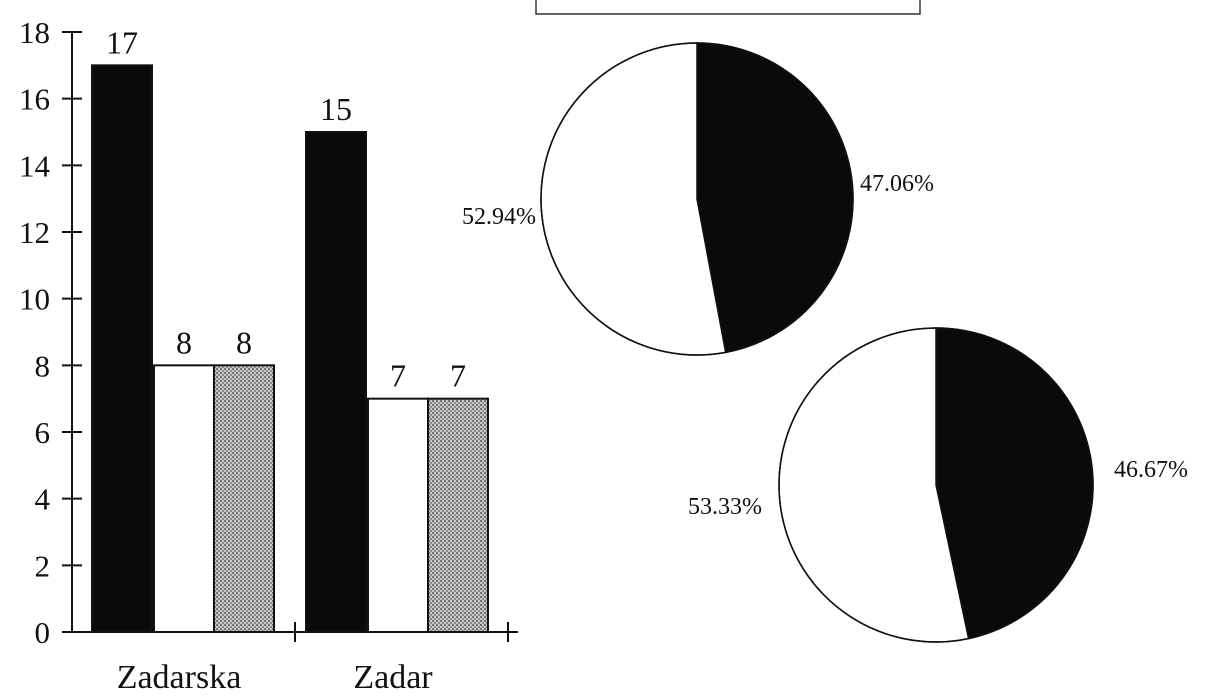 Image resolution: width=1216 pixels, height=696 pixels. What do you see at coordinates (897, 184) in the screenshot?
I see `pie-slice-label: 47.06%` at bounding box center [897, 184].